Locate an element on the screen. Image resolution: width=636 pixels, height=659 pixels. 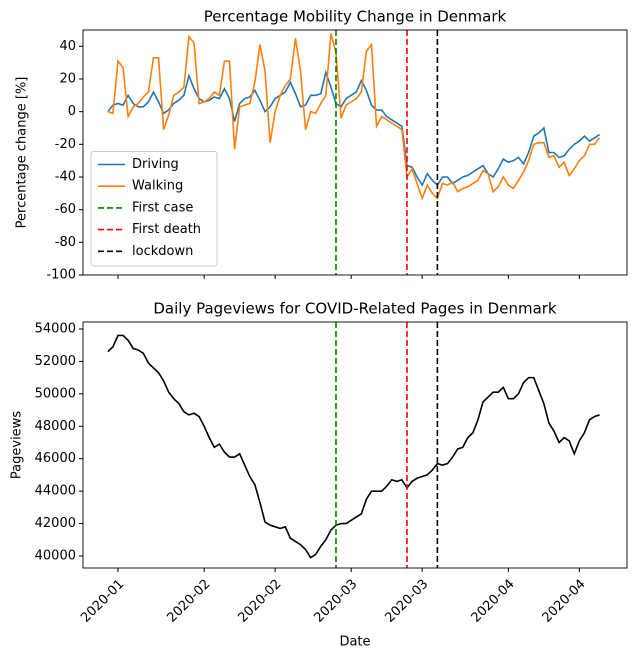
y-tick-label: 40 is located at coordinates (67, 46).